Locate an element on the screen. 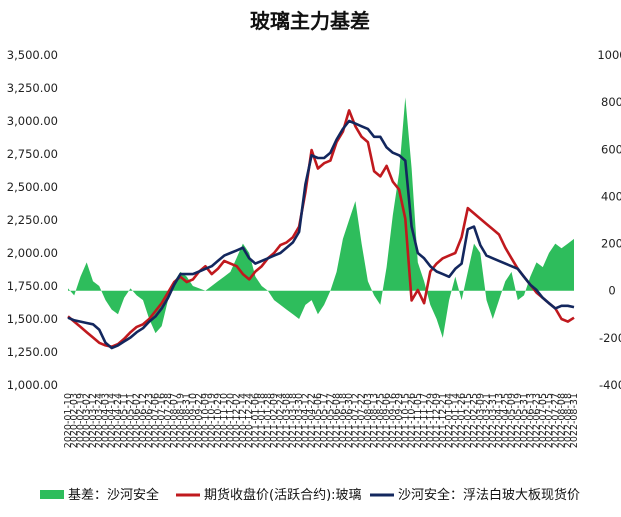  x-tick-label: 2021-09-06 is located at coordinates (387, 420).